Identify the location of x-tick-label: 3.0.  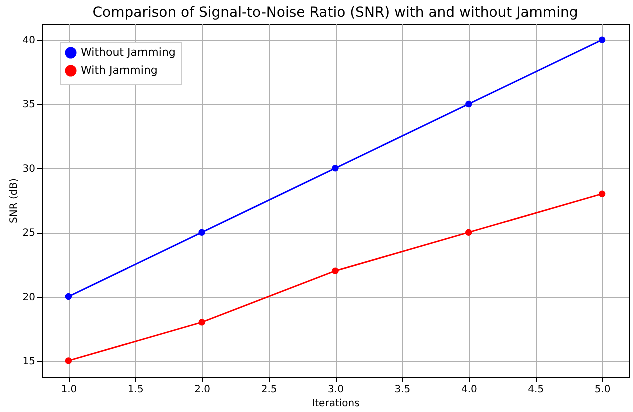
(336, 390).